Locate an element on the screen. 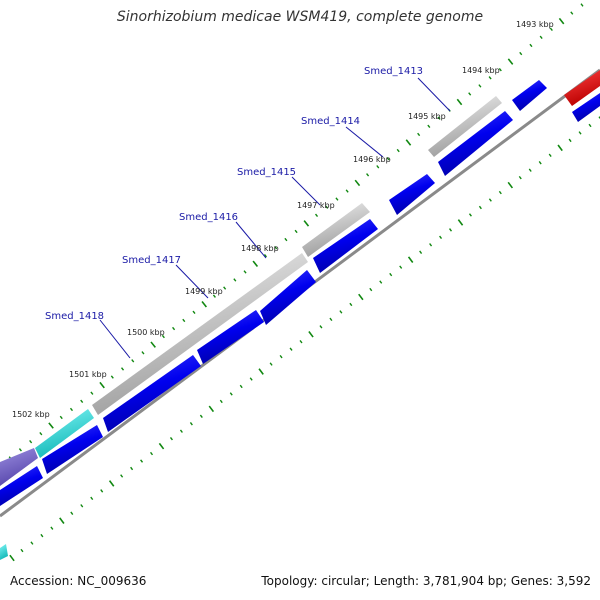  kbp-label-1502: 1502 kbp is located at coordinates (31, 414).